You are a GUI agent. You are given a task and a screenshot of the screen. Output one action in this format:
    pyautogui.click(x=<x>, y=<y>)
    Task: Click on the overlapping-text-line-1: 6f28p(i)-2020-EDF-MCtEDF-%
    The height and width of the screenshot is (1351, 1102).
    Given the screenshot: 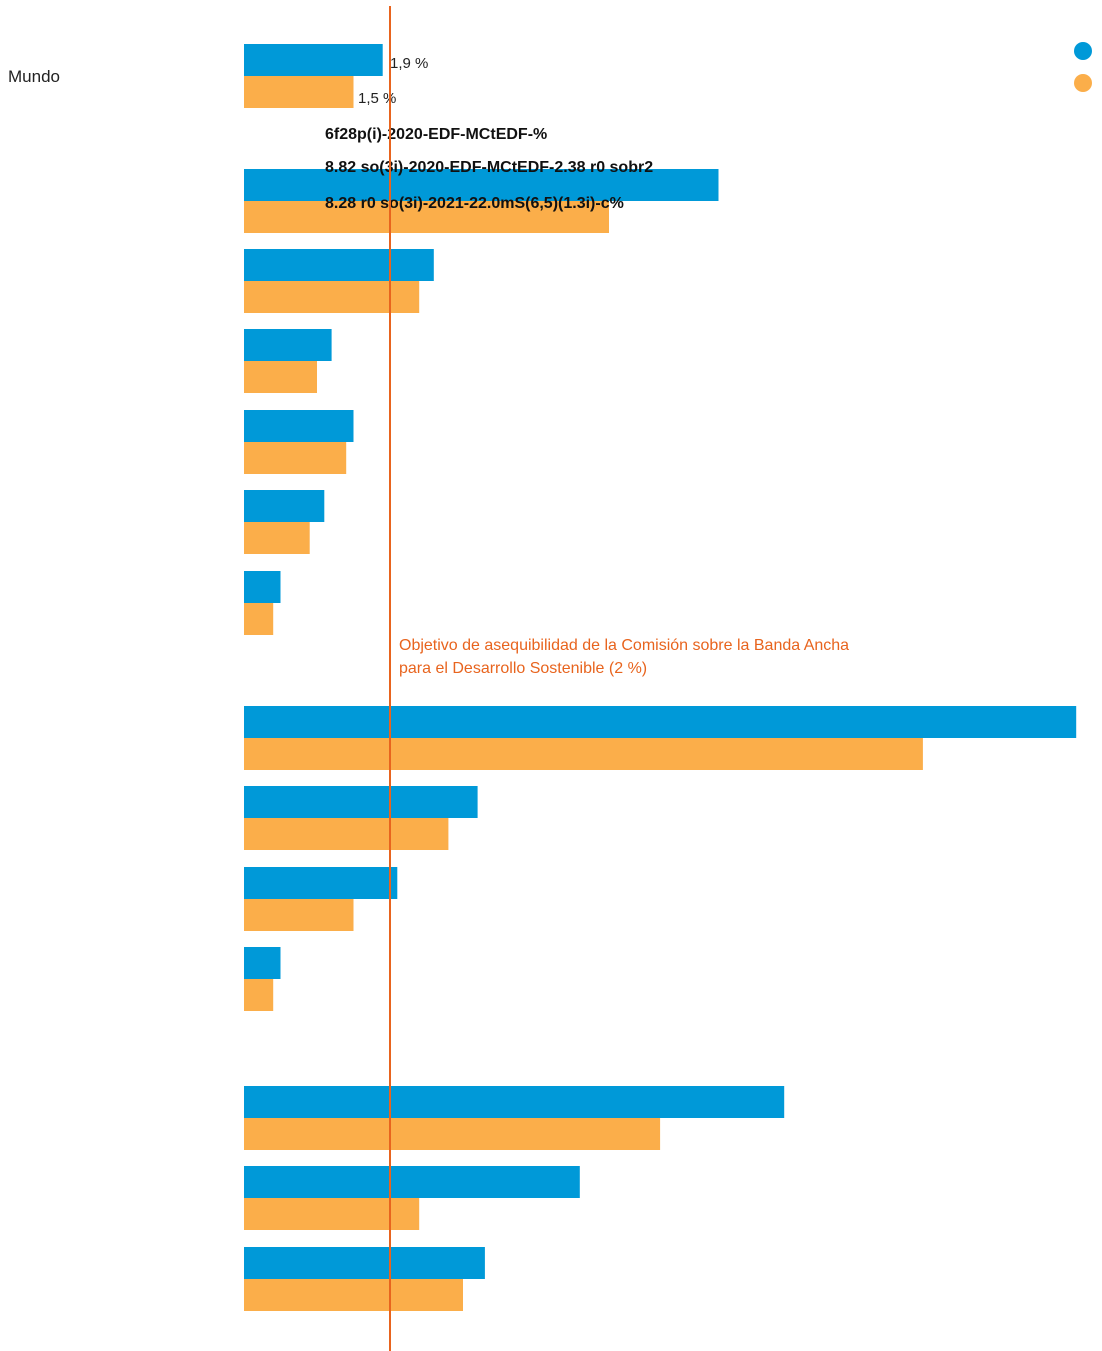 What is the action you would take?
    pyautogui.click(x=436, y=134)
    